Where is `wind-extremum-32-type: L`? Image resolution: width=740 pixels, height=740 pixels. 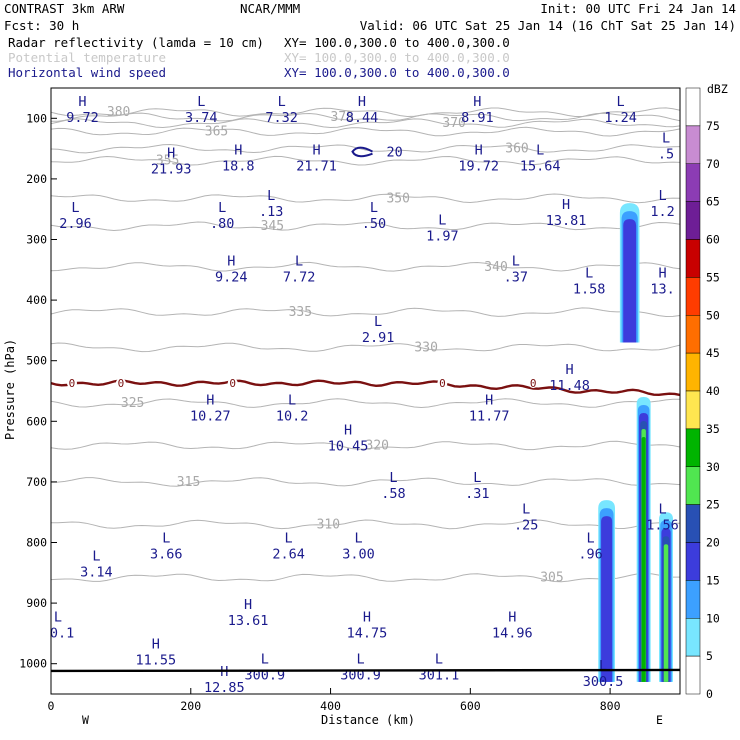
wind-extremum-32-type: L is located at coordinates (526, 509).